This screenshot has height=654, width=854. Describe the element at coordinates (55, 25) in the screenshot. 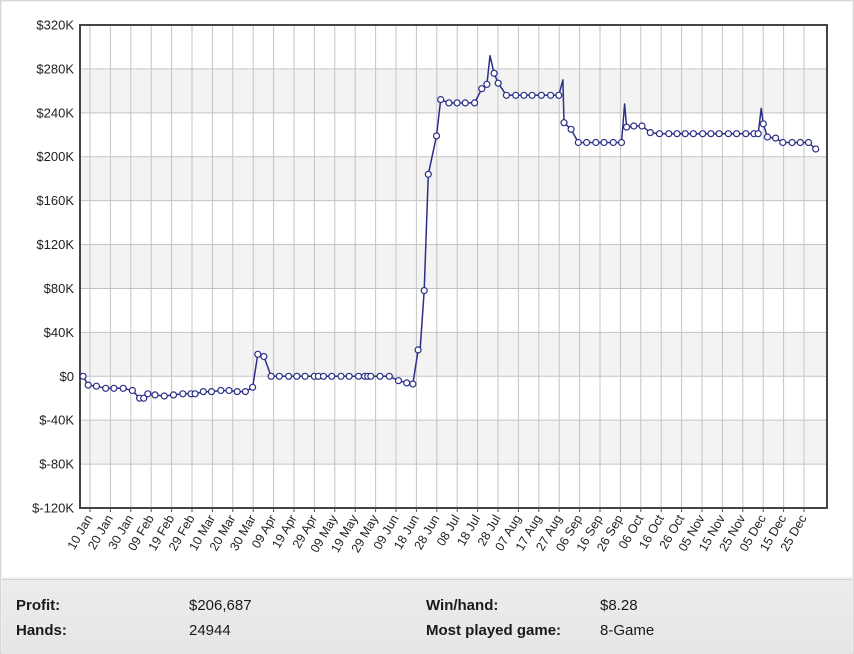

I see `y-tick-label: $320K` at that location.